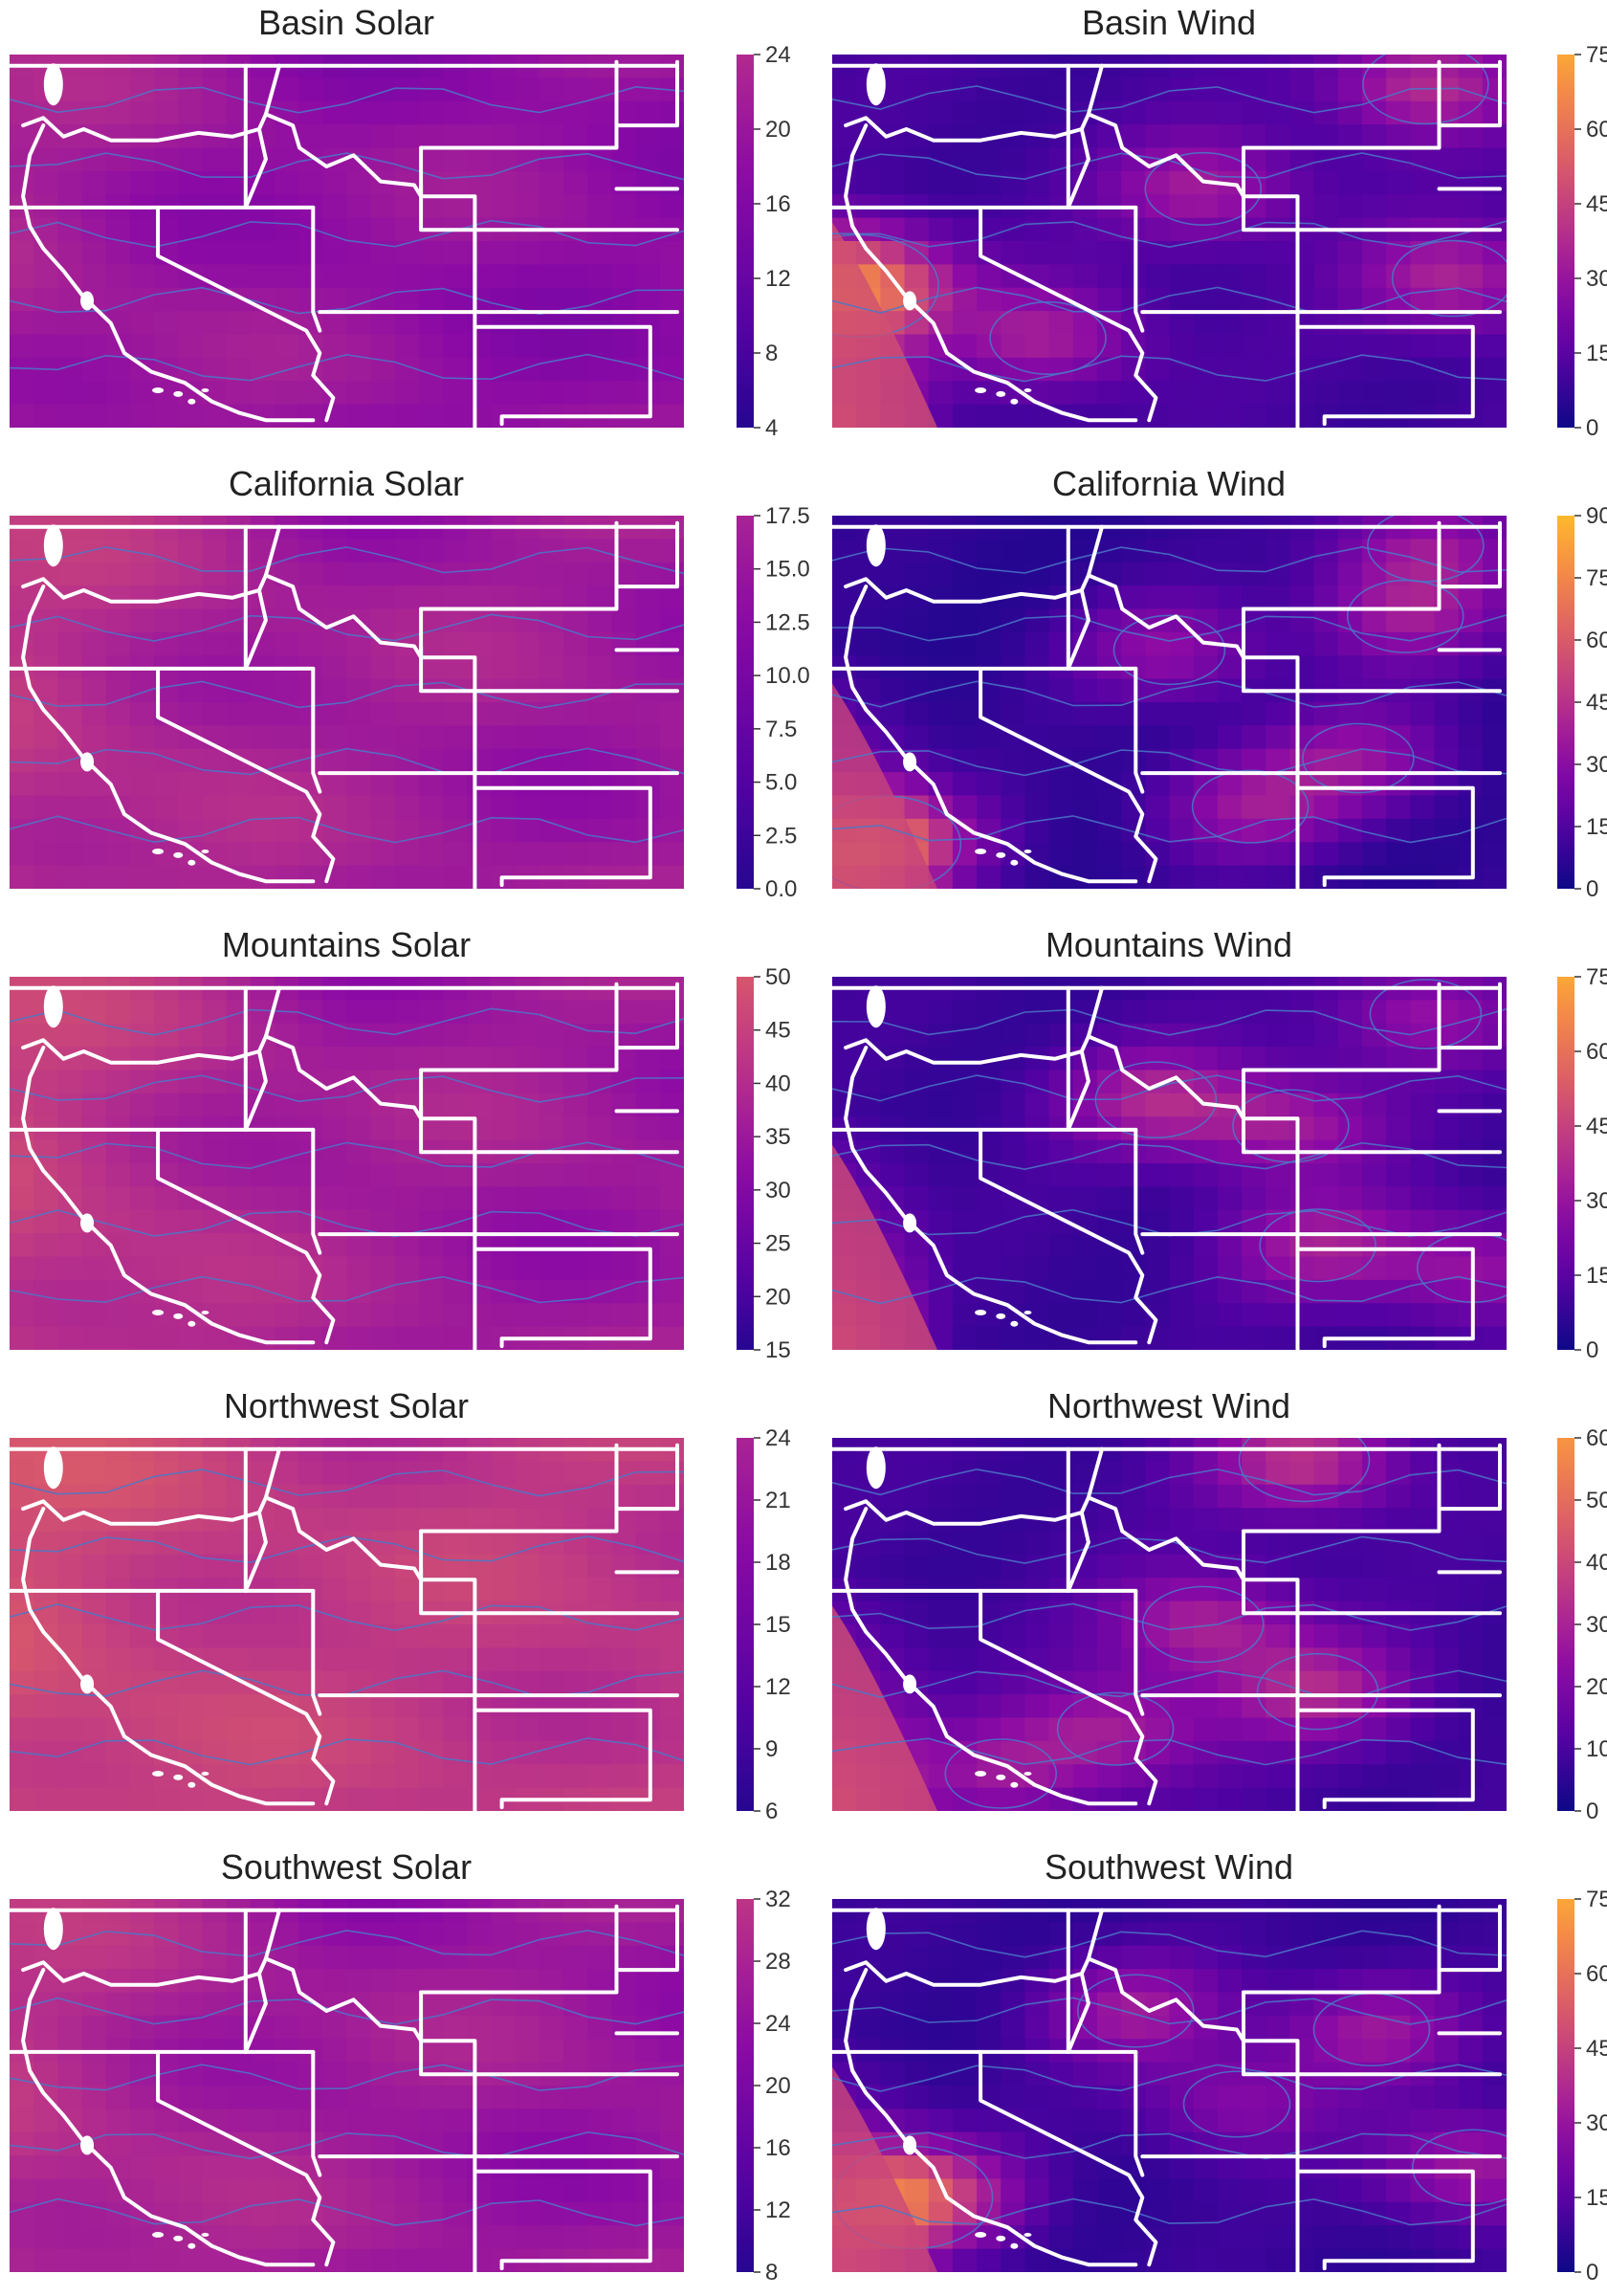 The image size is (1607, 2296). I want to click on mountains-solar-title: Mountains Solar, so click(346, 944).